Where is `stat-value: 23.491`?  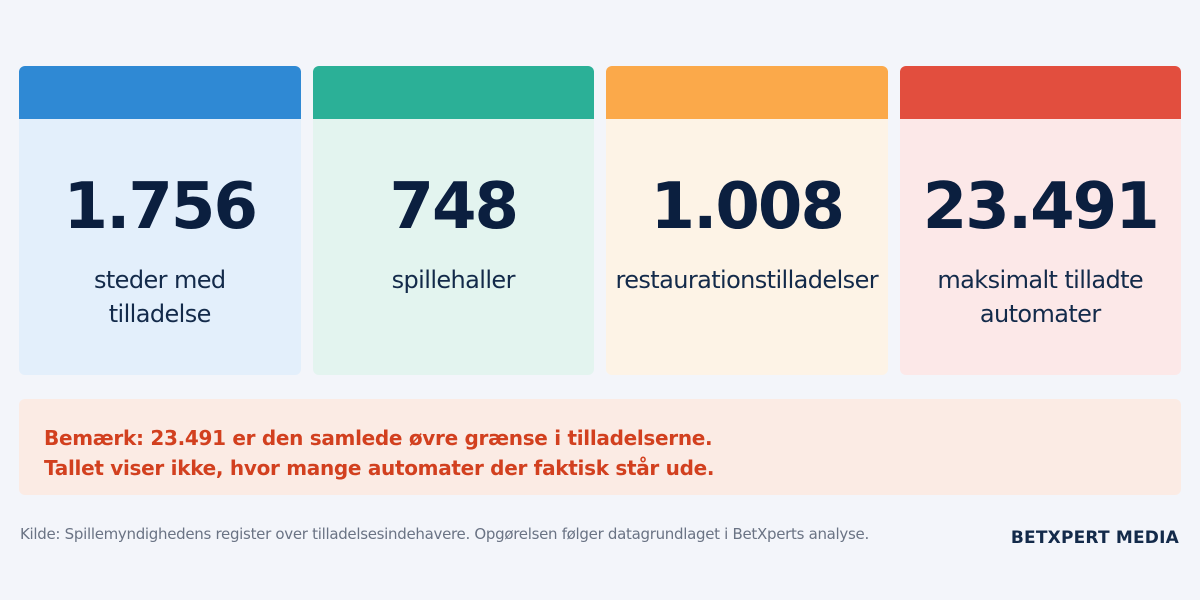 stat-value: 23.491 is located at coordinates (1041, 207).